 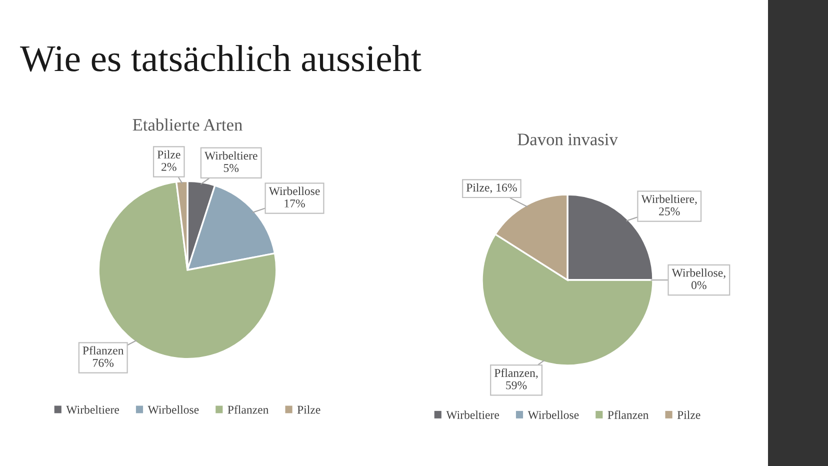 I want to click on text: Wirbellose, 0%, so click(x=699, y=279).